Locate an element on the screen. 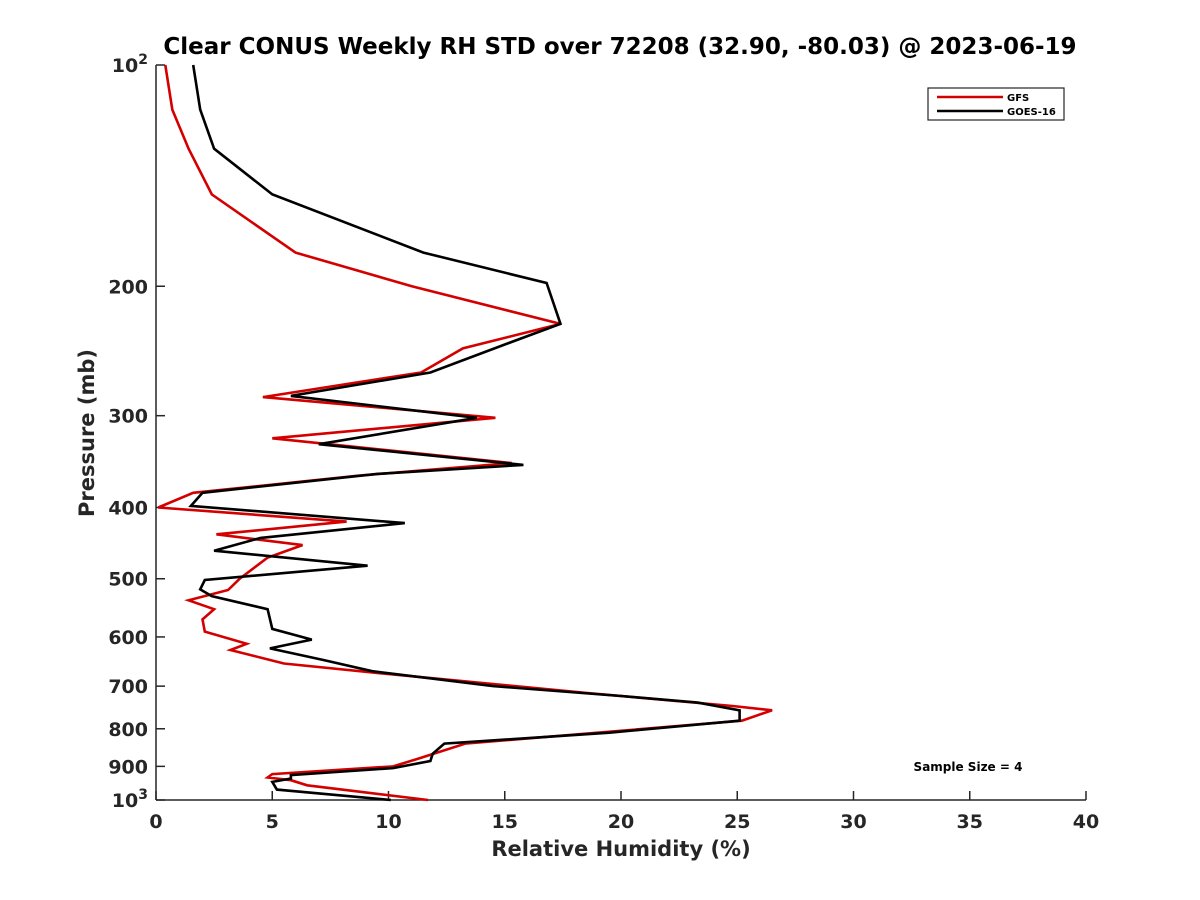 This screenshot has width=1200, height=900. sample-size-annotation: Sample Size = 4 is located at coordinates (968, 767).